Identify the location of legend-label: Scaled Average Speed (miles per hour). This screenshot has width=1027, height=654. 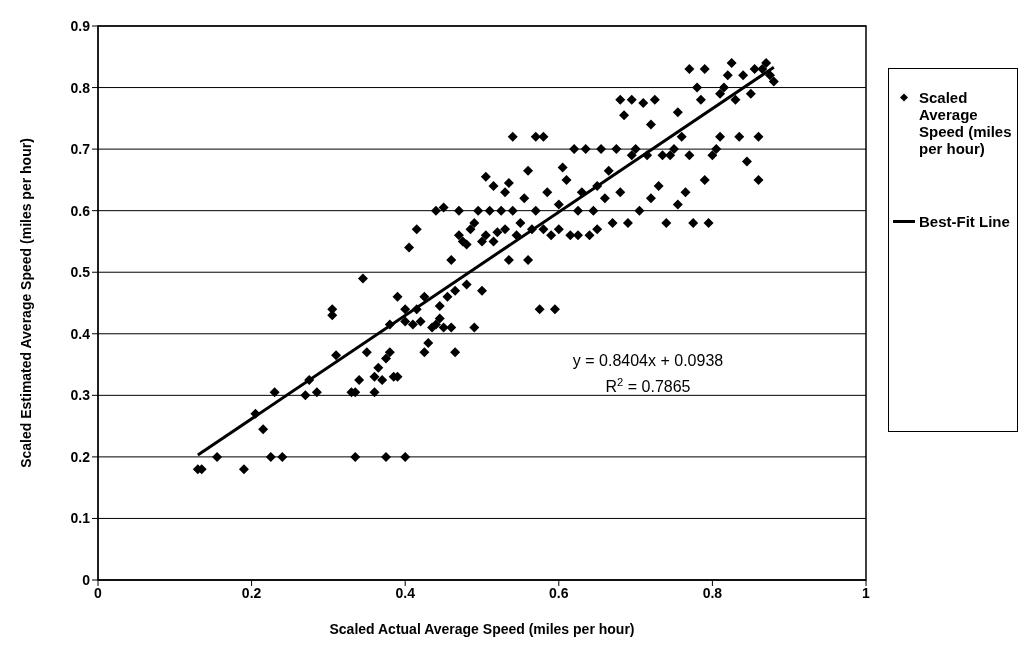
(966, 123).